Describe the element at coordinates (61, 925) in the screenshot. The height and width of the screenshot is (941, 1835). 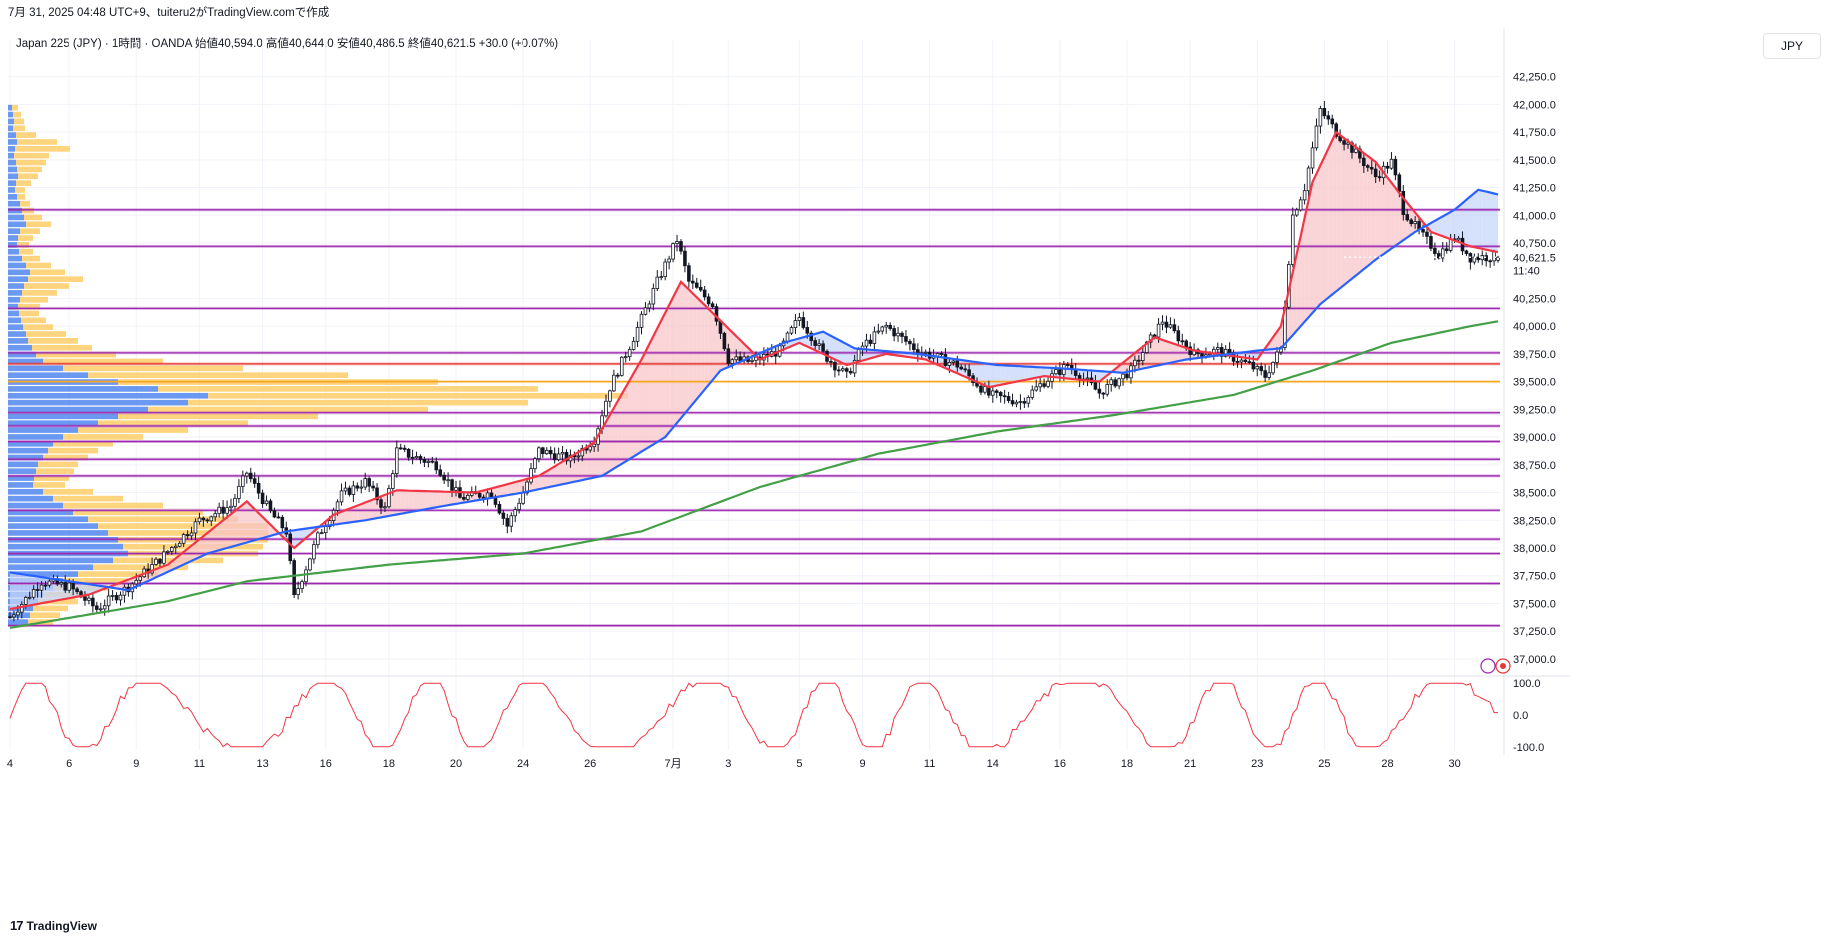
I see `tradingview-brand: TradingView` at that location.